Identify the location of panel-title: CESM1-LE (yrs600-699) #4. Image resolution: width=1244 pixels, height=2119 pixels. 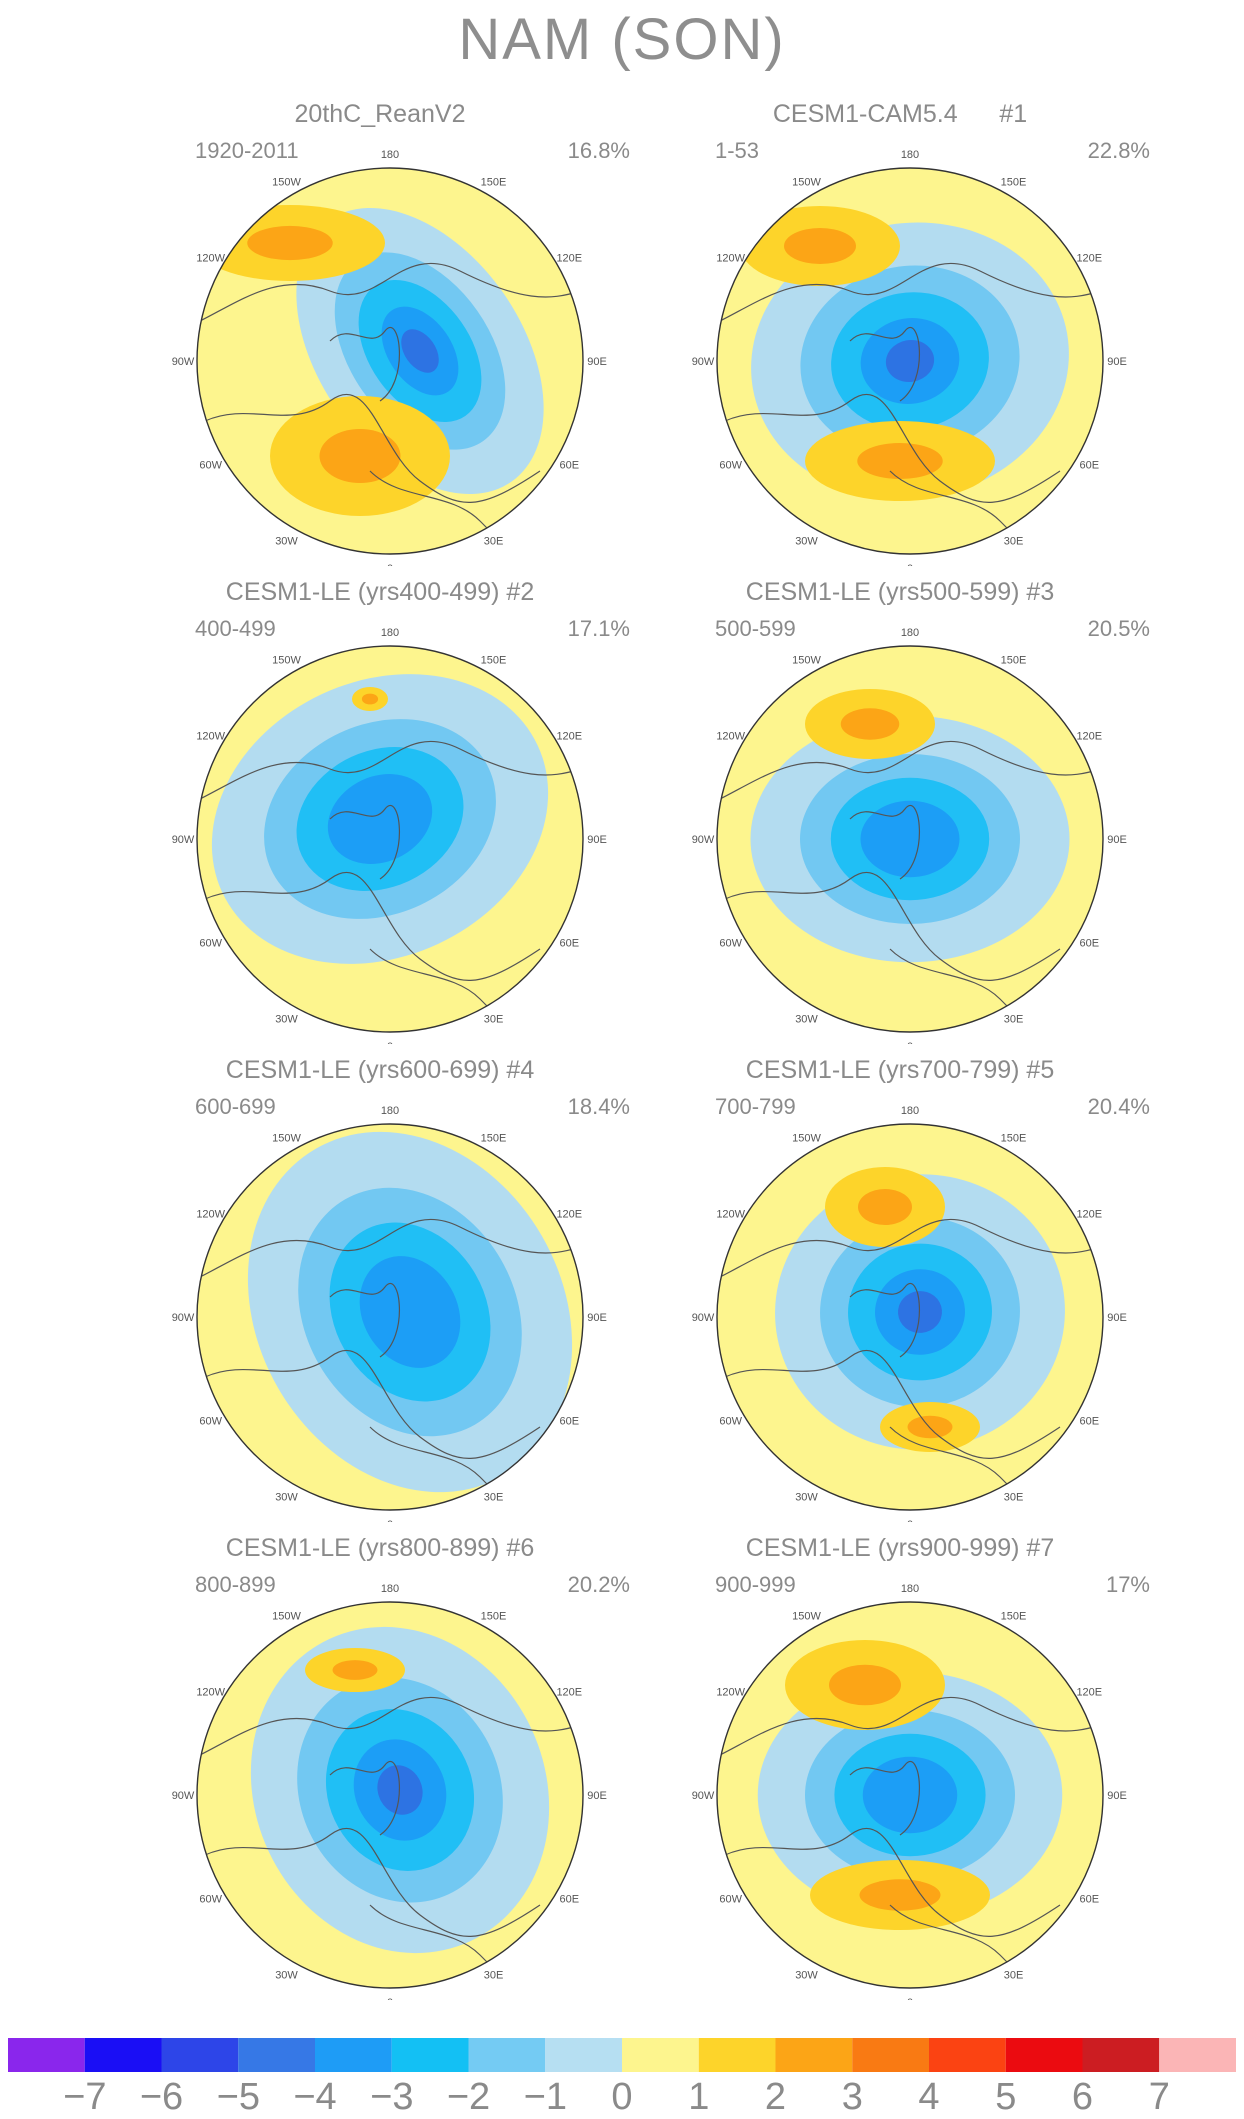
(380, 1070).